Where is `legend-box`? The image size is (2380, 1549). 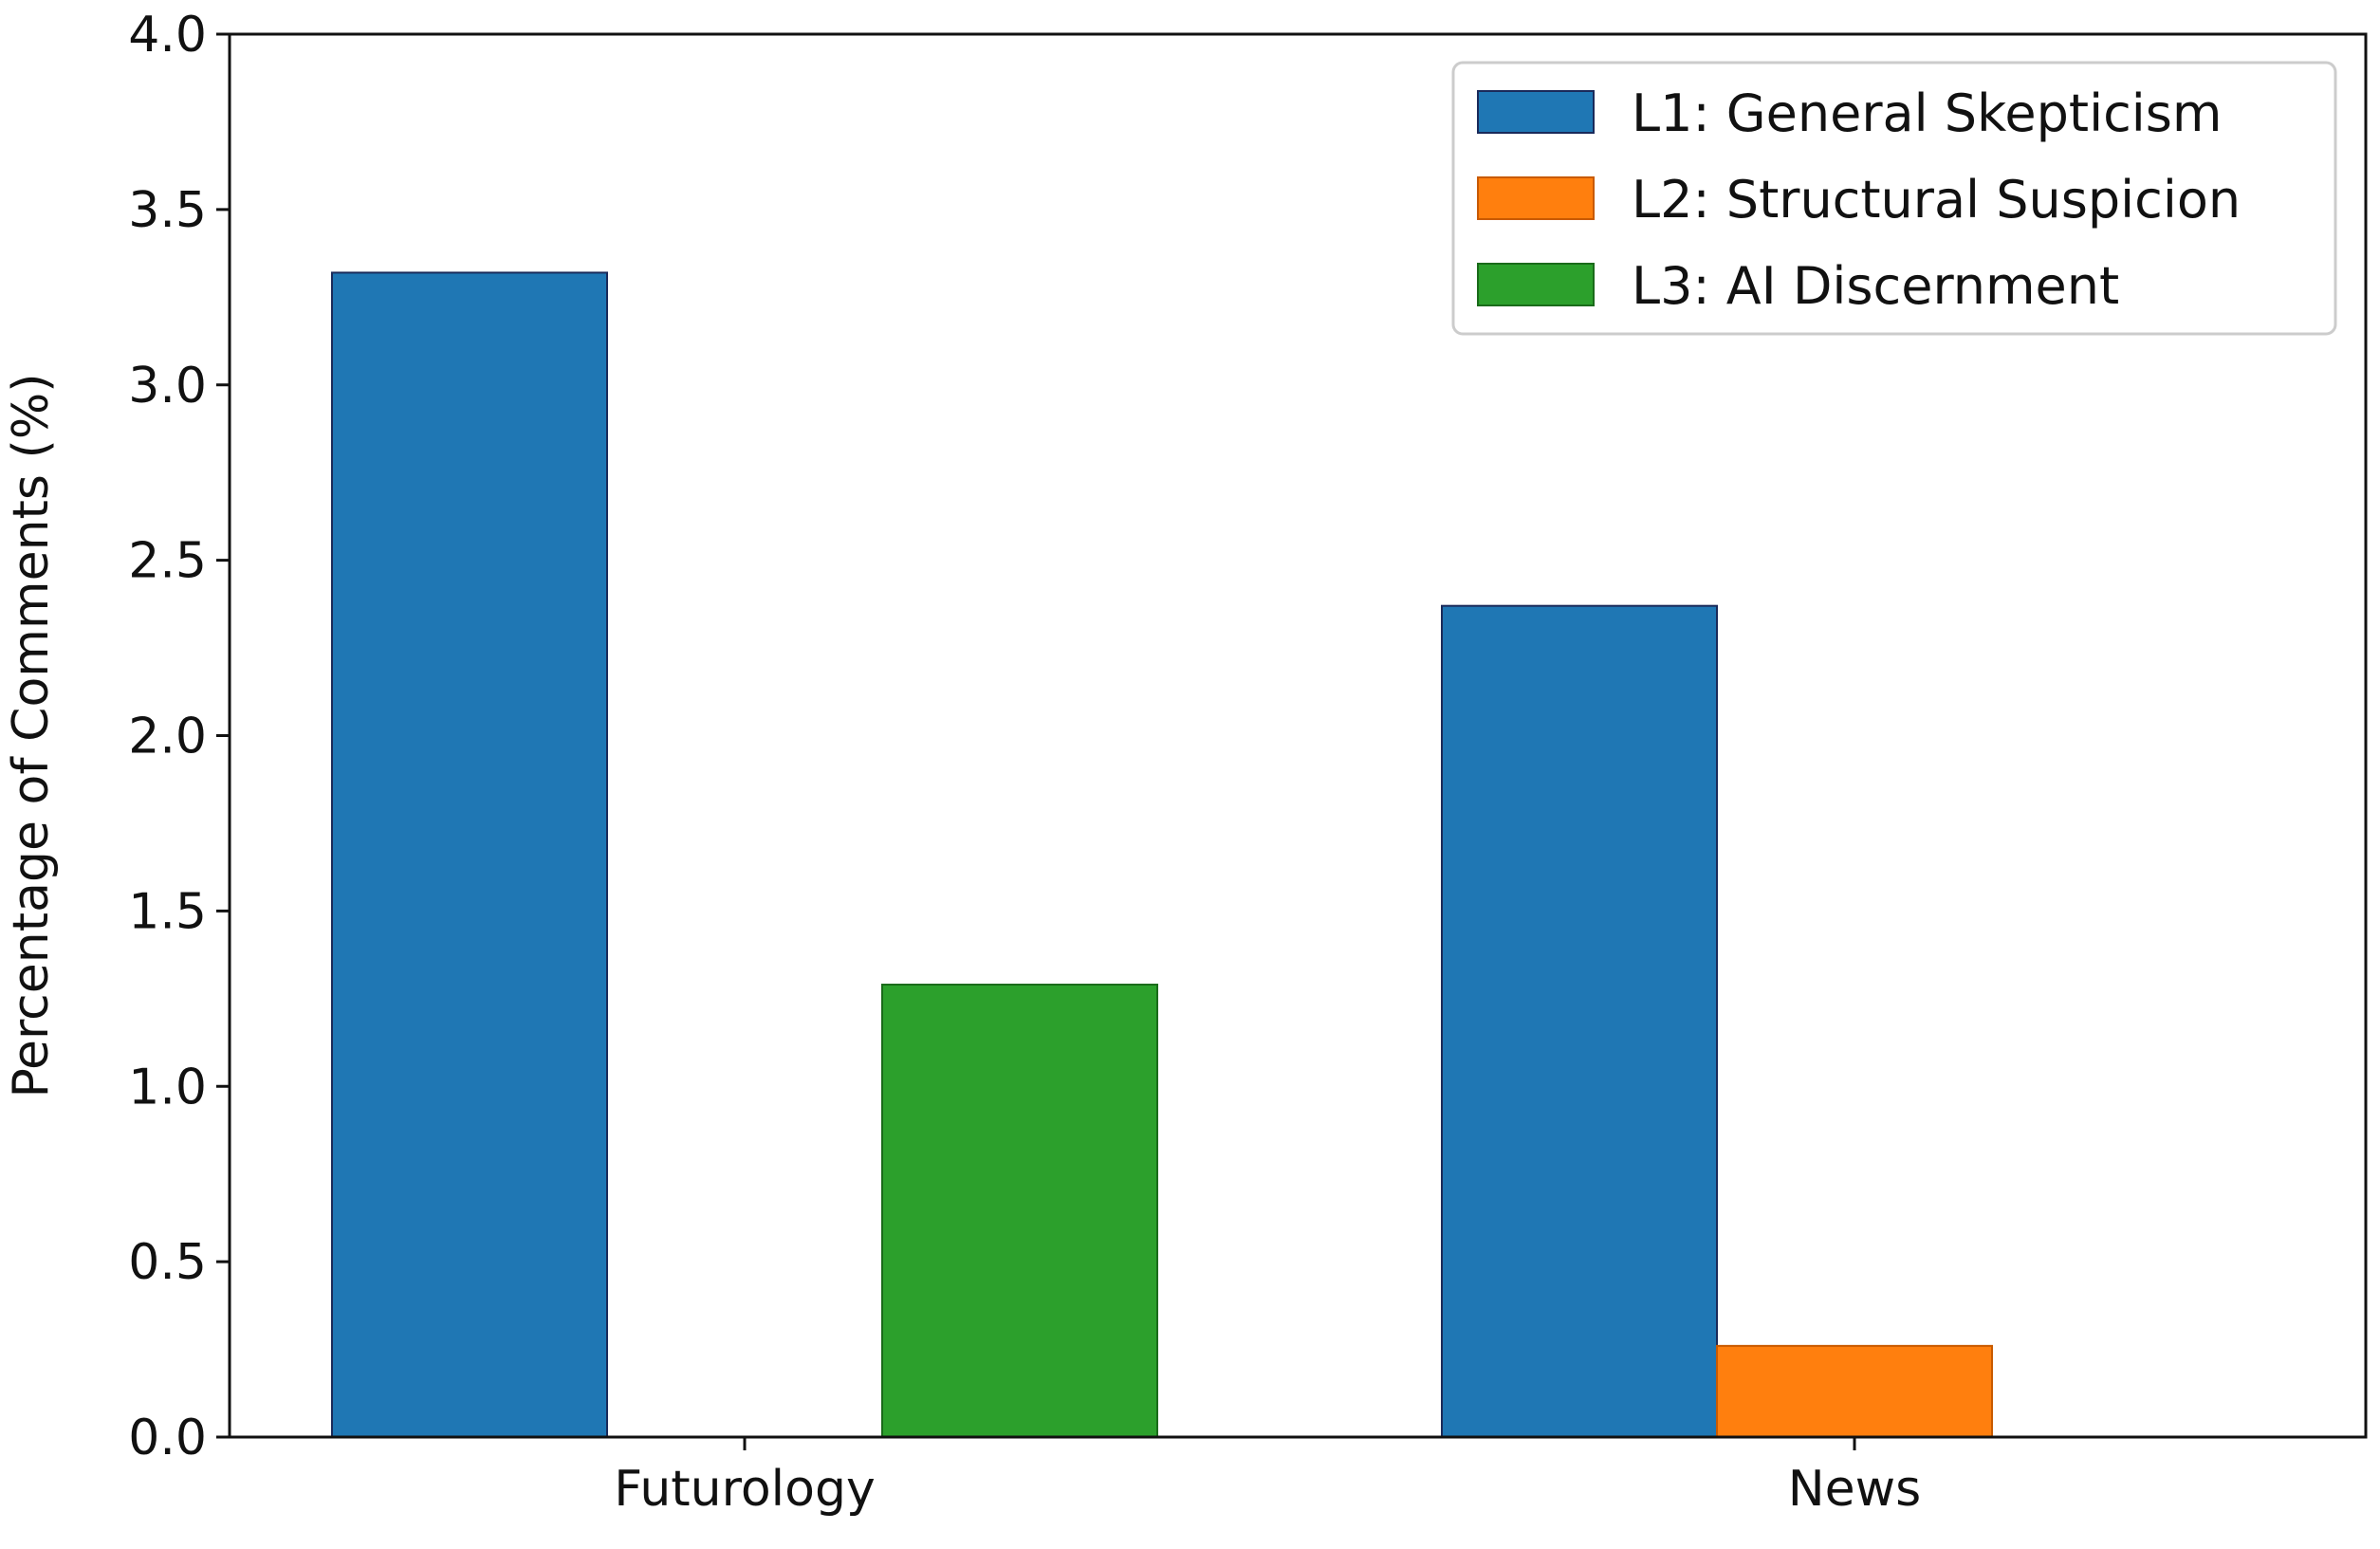 legend-box is located at coordinates (1894, 198).